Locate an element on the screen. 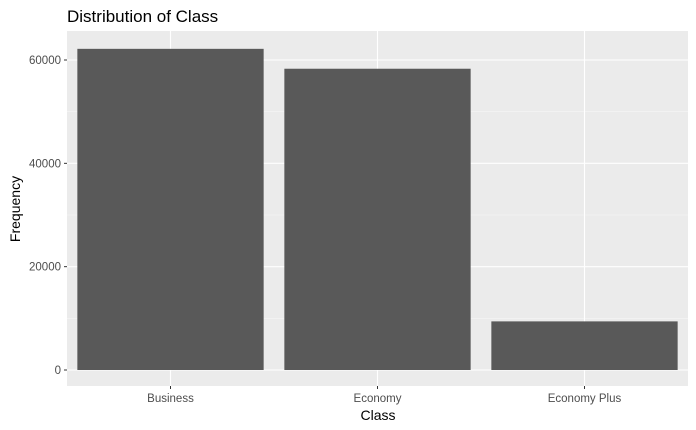  x-axis-title: Class is located at coordinates (377, 415).